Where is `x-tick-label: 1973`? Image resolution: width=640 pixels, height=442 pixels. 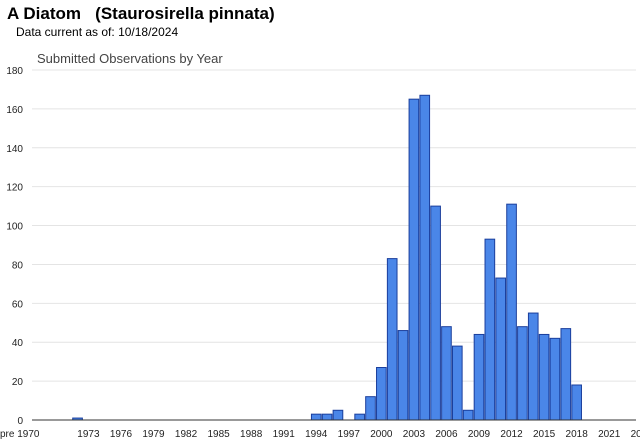
x-tick-label: 1973 is located at coordinates (88, 434).